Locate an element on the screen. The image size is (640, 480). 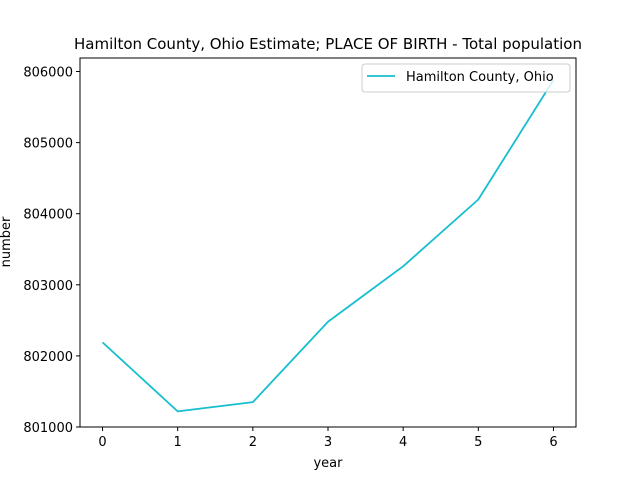
legend: Hamilton County, Ohio is located at coordinates (466, 78).